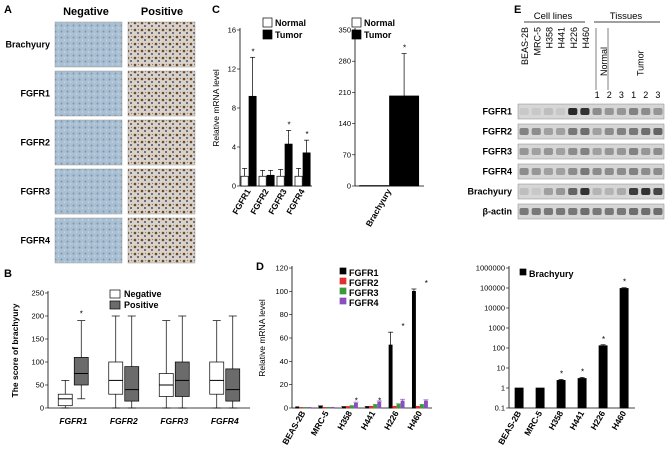  I want to click on y-tick-label: 280, so click(344, 61).